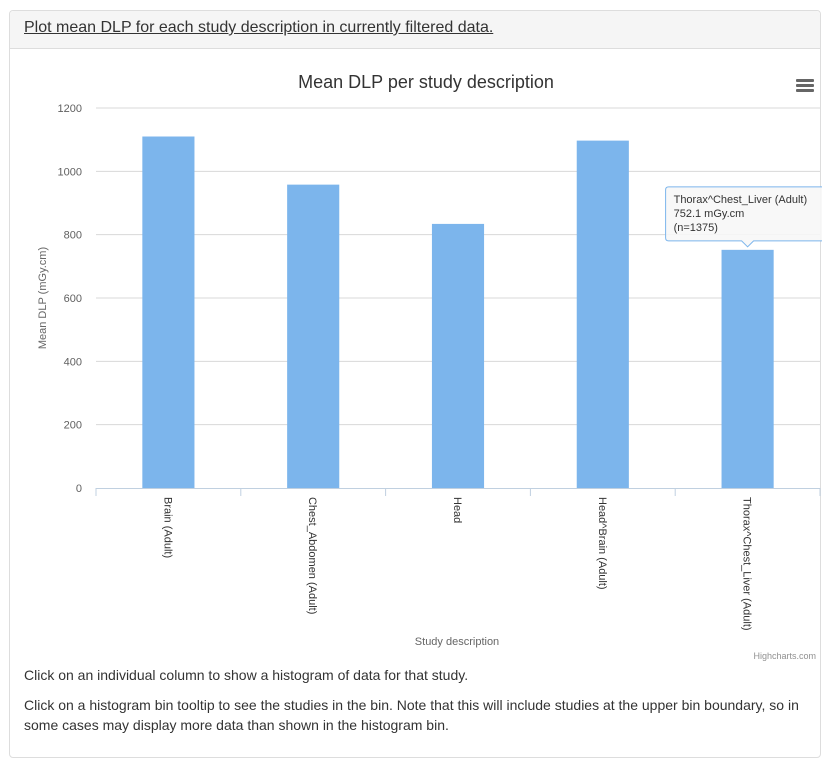  What do you see at coordinates (457, 510) in the screenshot?
I see `x-tick-label: Head` at bounding box center [457, 510].